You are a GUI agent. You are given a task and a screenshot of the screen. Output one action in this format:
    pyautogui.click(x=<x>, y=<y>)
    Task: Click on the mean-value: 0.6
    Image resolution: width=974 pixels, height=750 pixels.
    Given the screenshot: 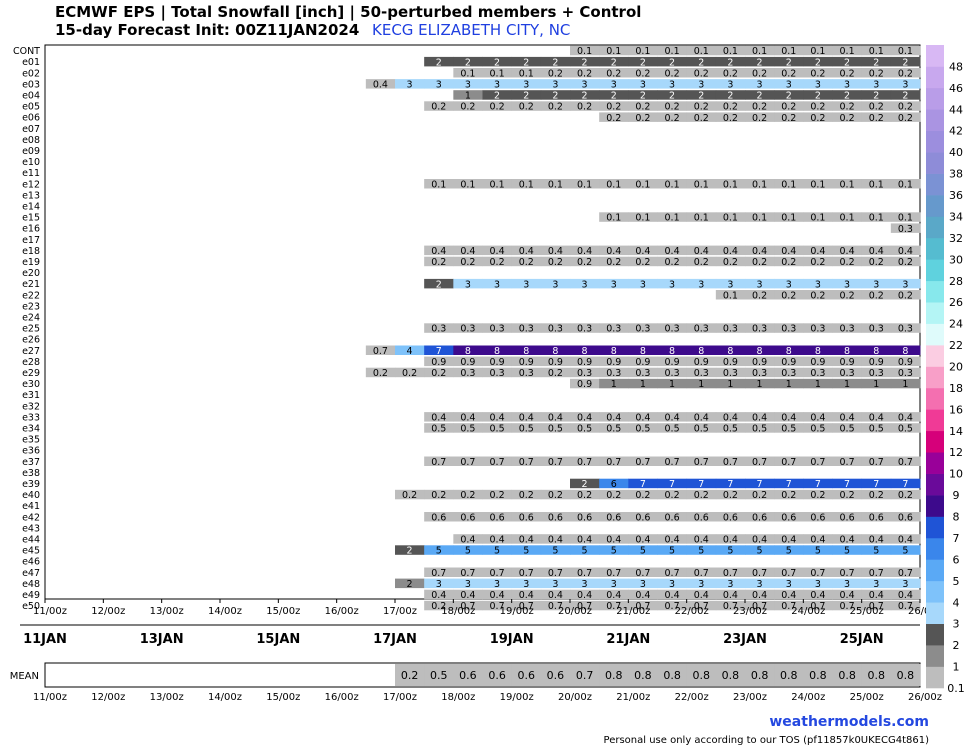 What is the action you would take?
    pyautogui.click(x=556, y=675)
    